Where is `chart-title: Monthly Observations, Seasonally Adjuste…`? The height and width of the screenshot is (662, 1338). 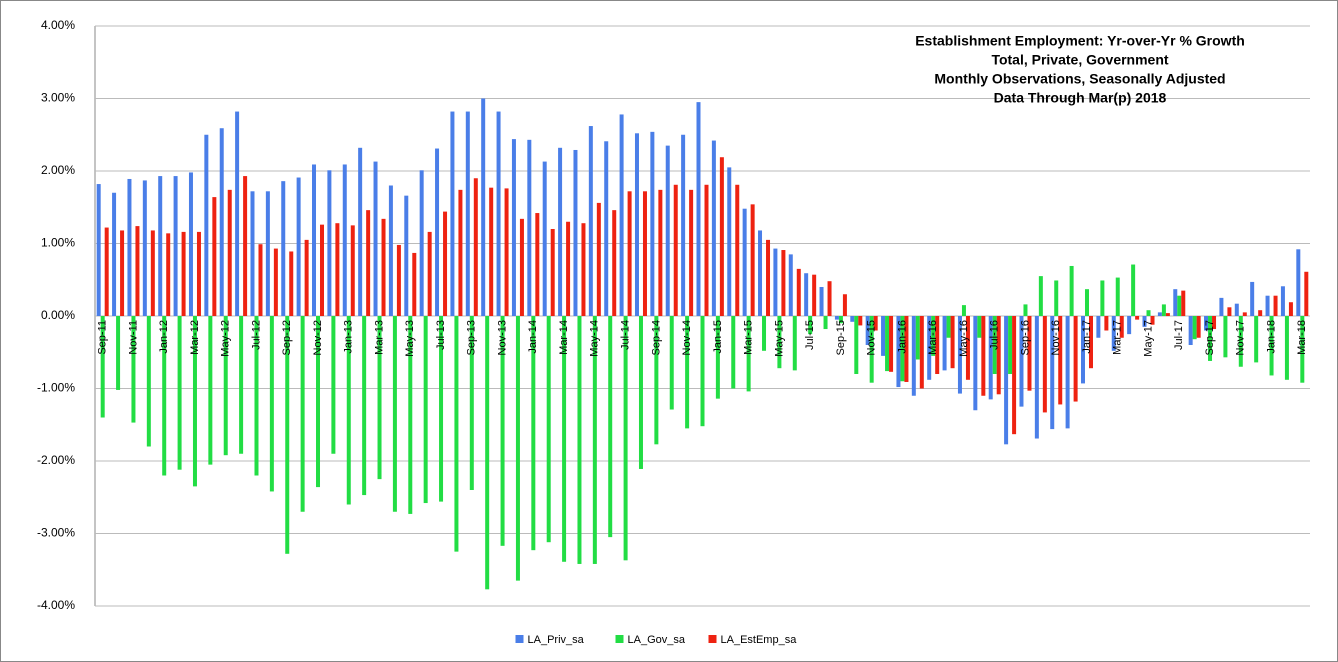
chart-title: Monthly Observations, Seasonally Adjuste… is located at coordinates (1079, 79).